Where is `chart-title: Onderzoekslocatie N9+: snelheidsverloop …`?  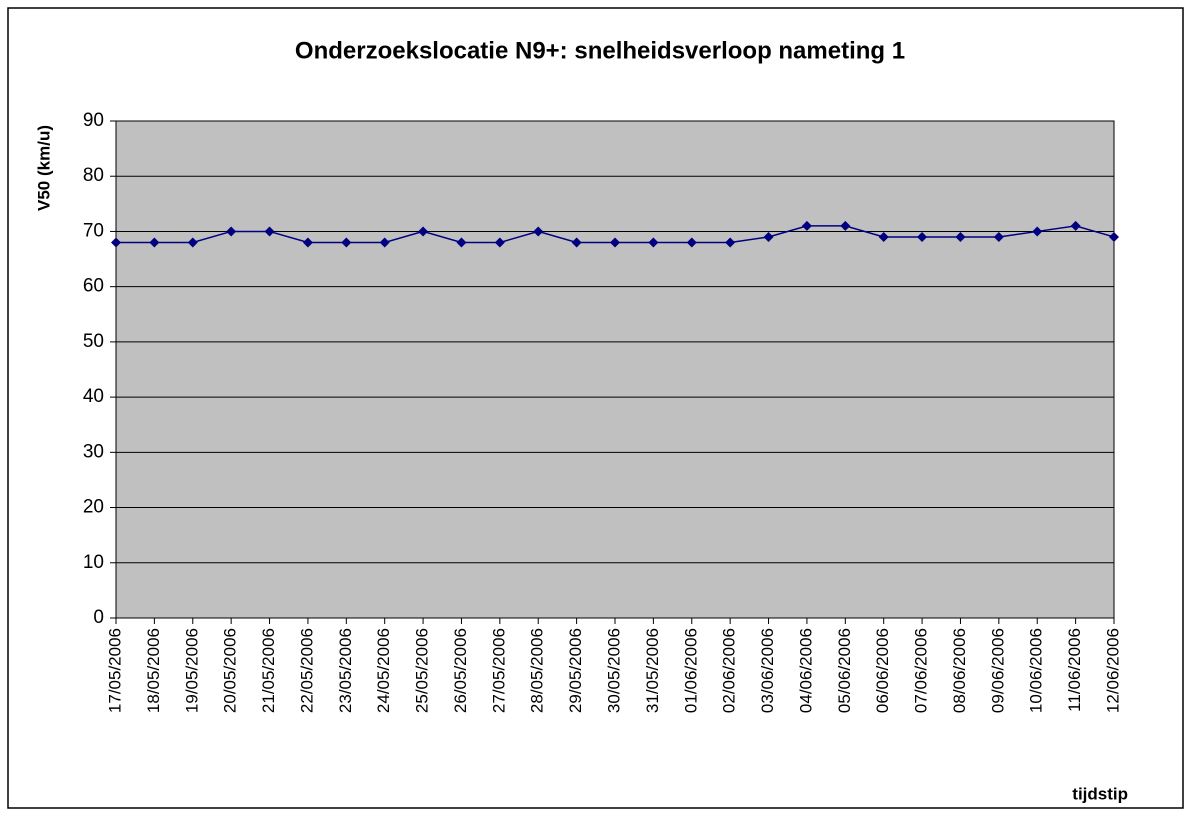 chart-title: Onderzoekslocatie N9+: snelheidsverloop … is located at coordinates (600, 50).